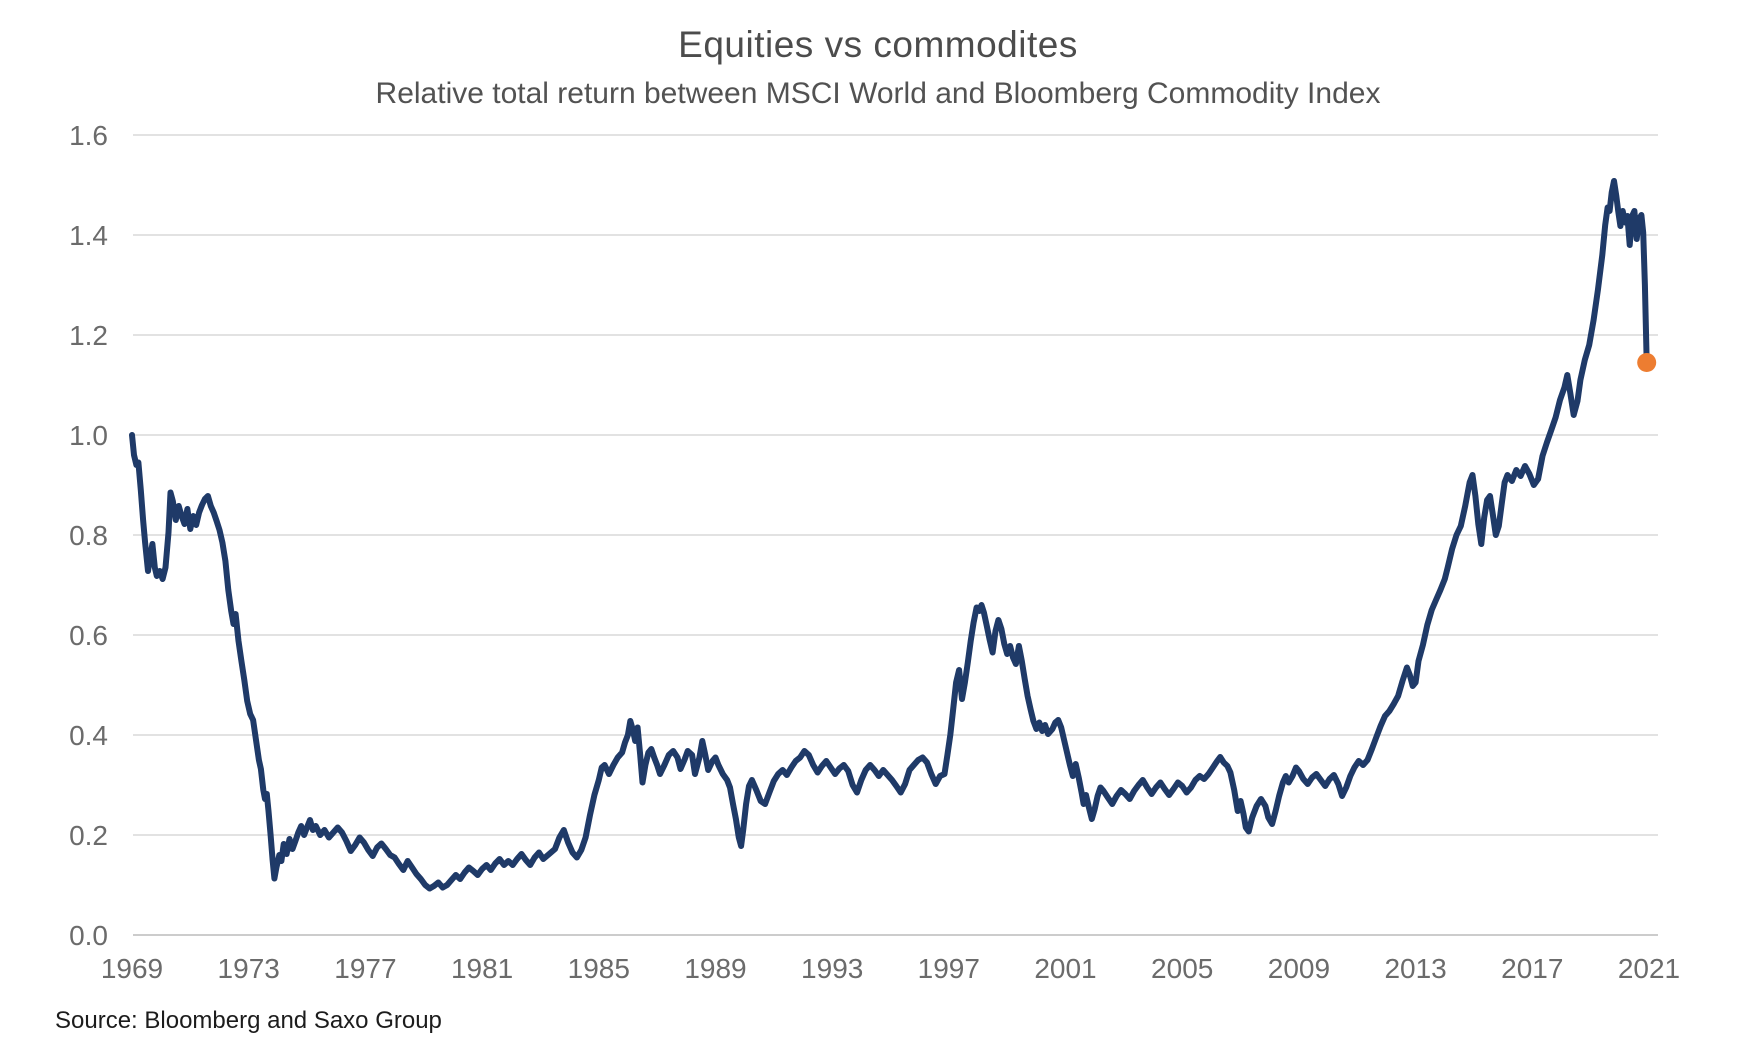  What do you see at coordinates (88, 935) in the screenshot?
I see `y-tick-label-0.0: 0.0` at bounding box center [88, 935].